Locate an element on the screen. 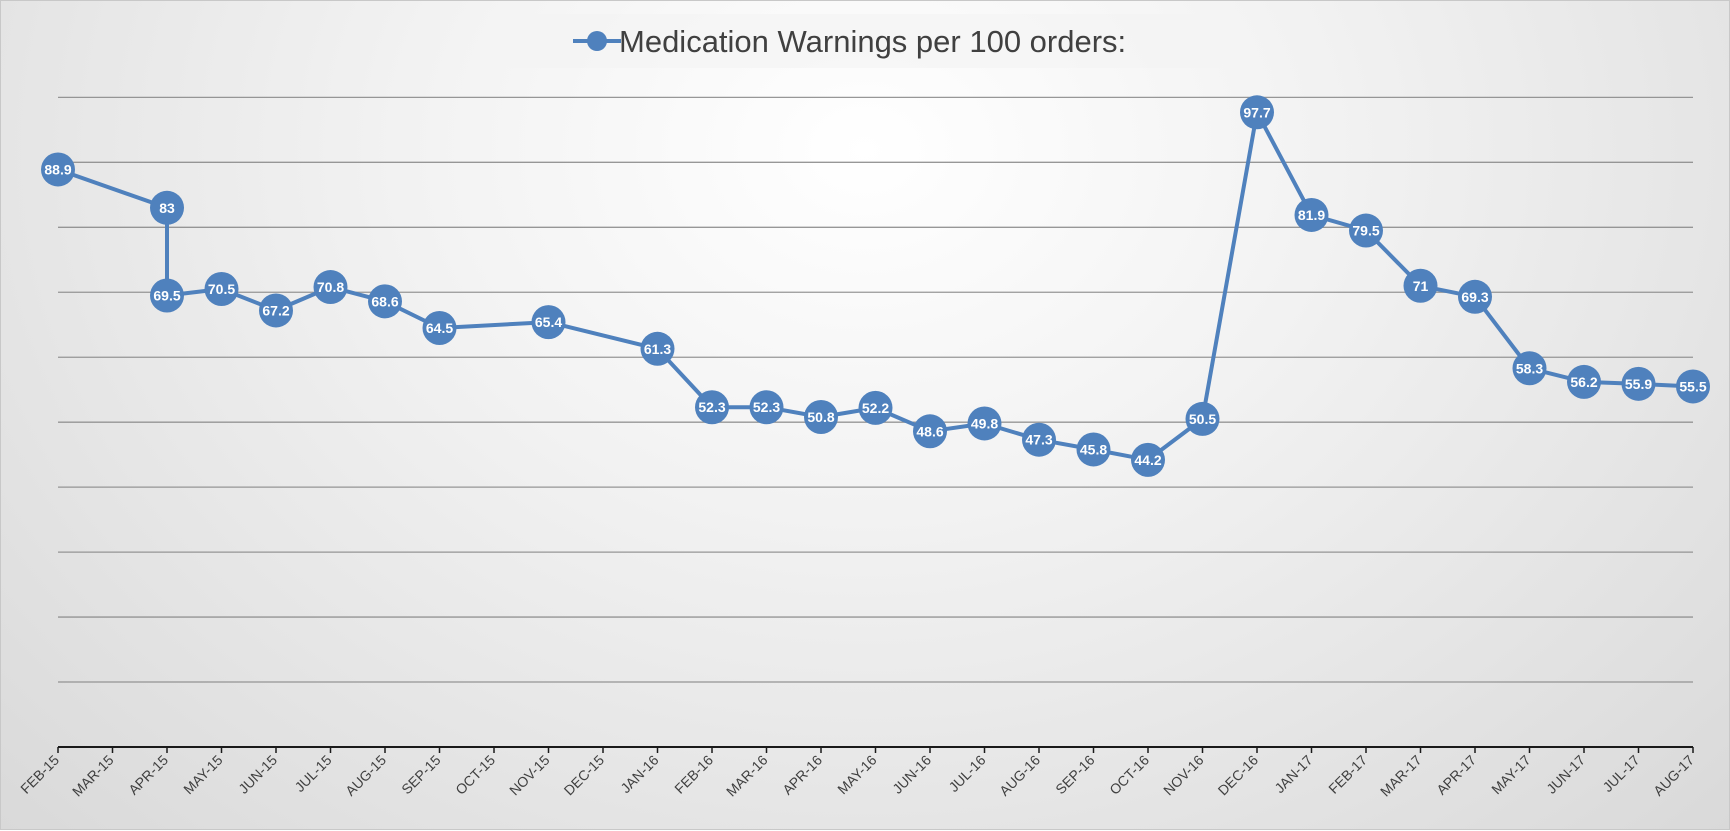 The height and width of the screenshot is (831, 1730). x-tick-label: JUL-16 is located at coordinates (966, 773).